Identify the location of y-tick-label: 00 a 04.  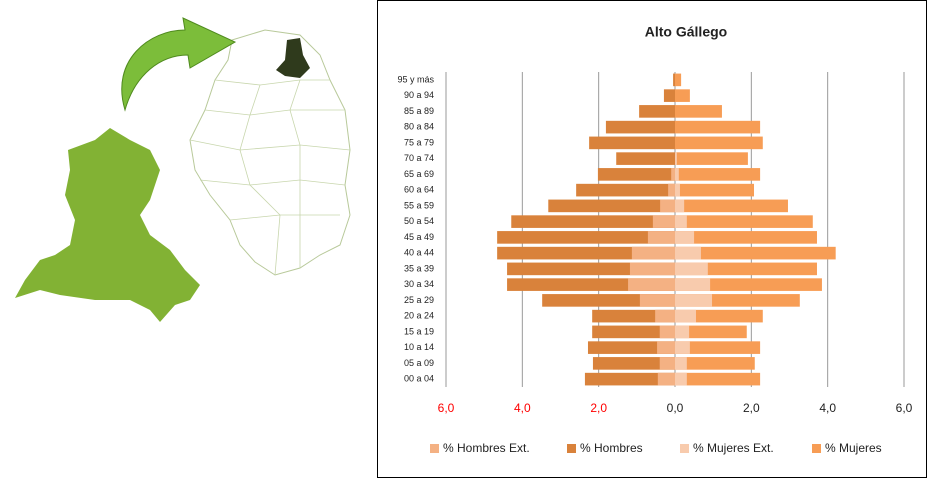
(419, 379).